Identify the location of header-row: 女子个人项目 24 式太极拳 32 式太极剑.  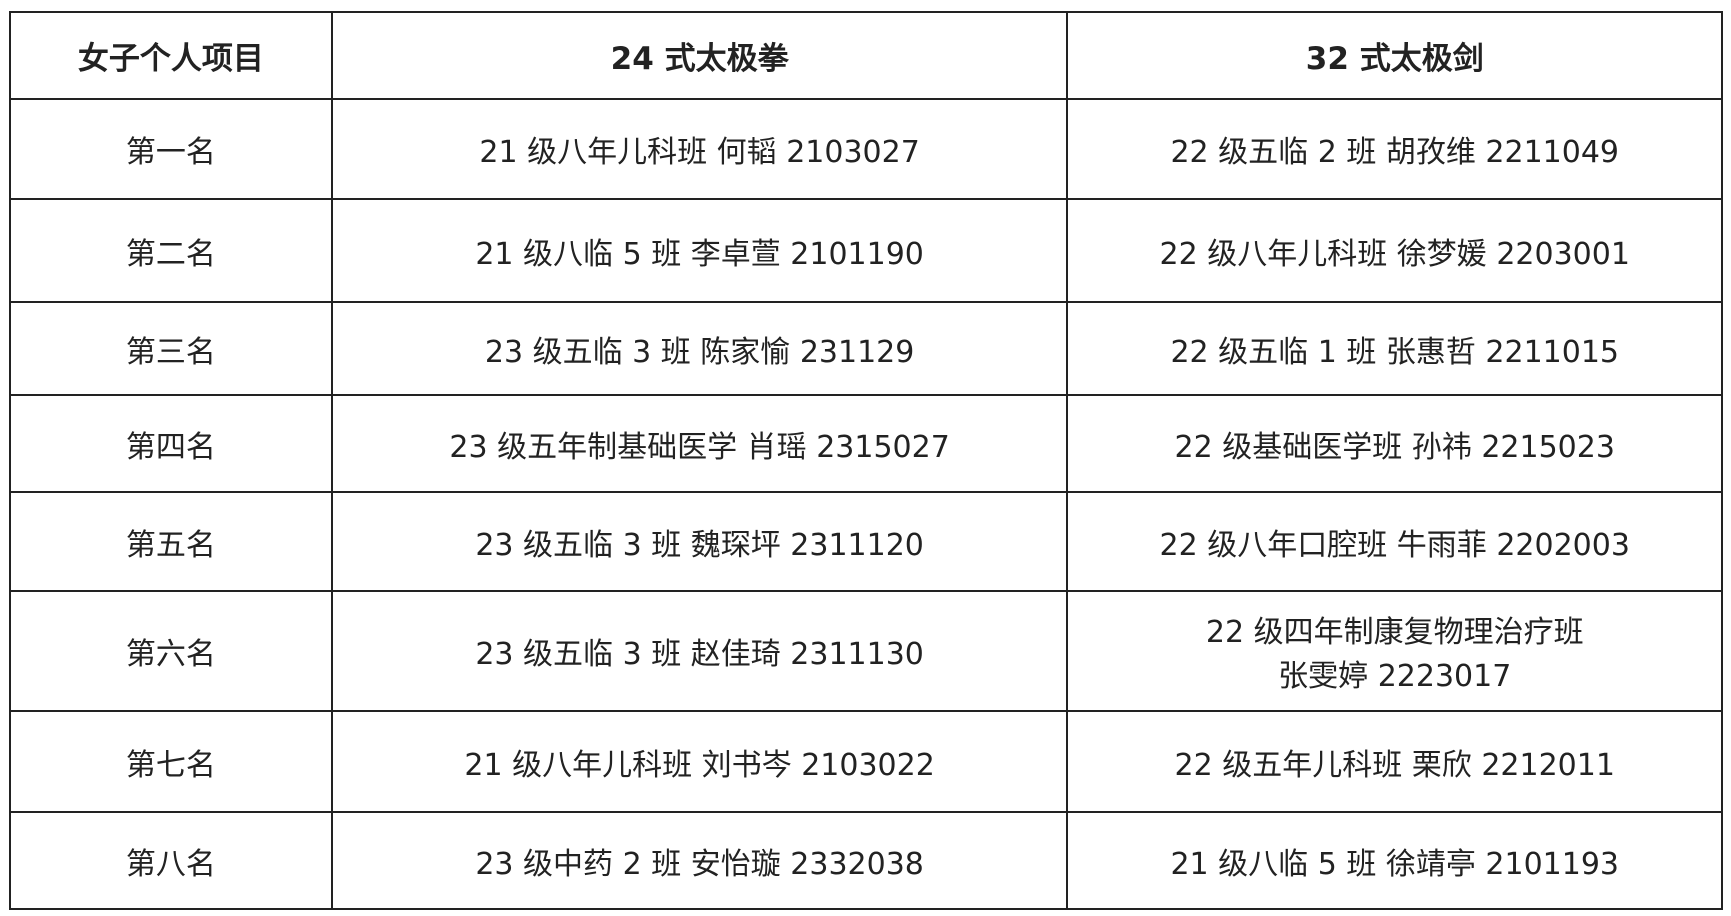
(866, 55).